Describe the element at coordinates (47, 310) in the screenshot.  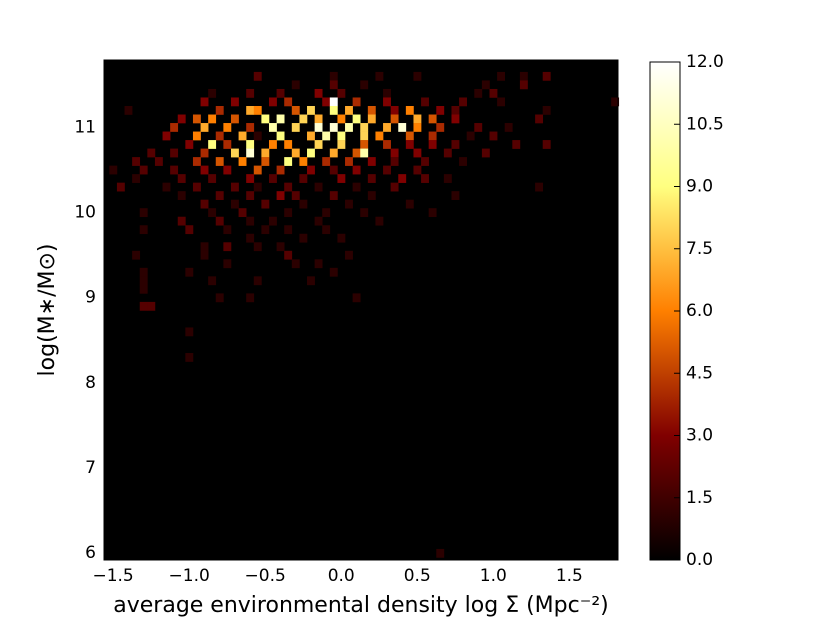
I see `y-axis-label: log(M∗/M⊙)` at that location.